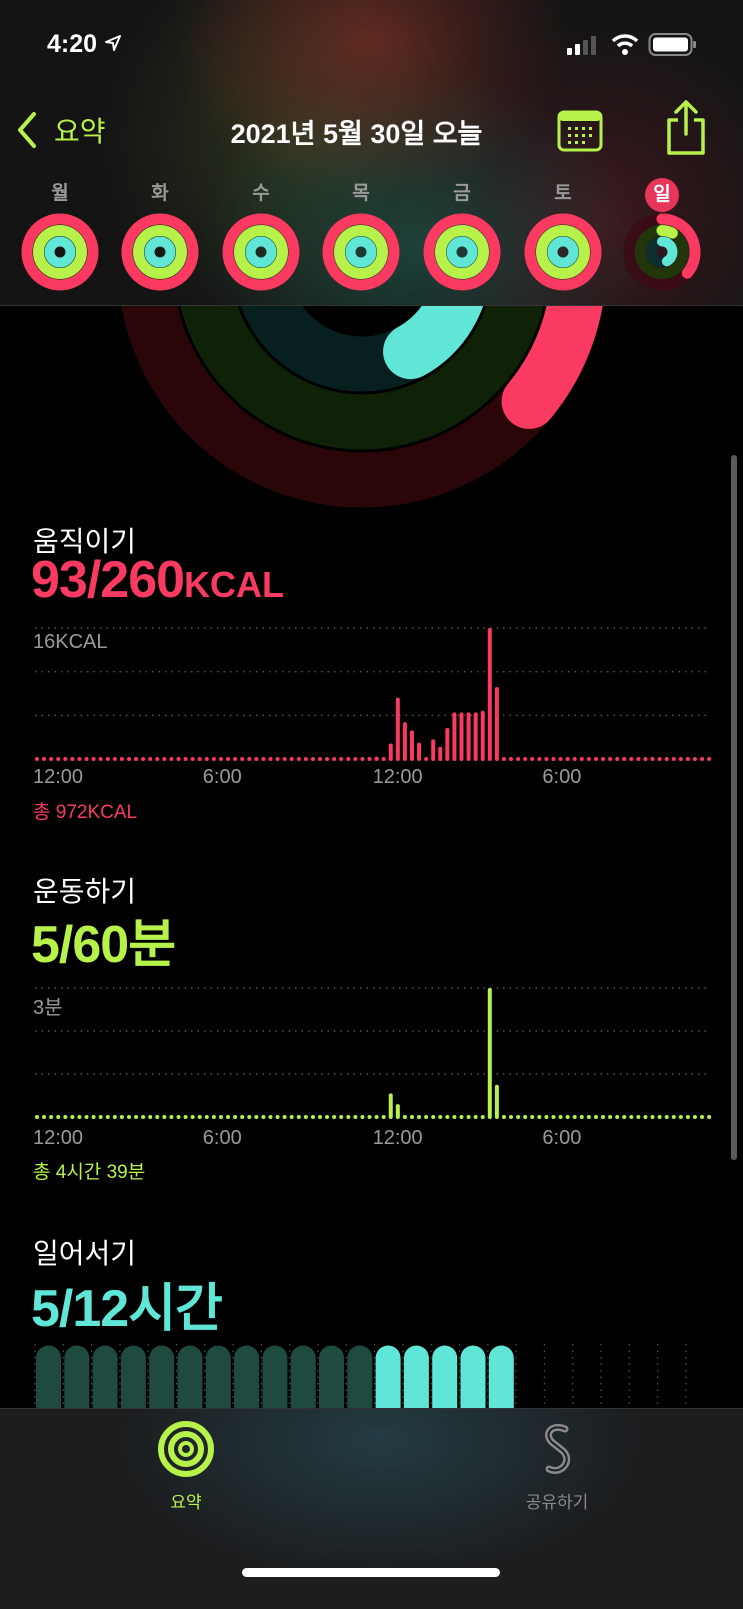 The image size is (743, 1609). Describe the element at coordinates (85, 812) in the screenshot. I see `move-total: 총 972KCAL` at that location.